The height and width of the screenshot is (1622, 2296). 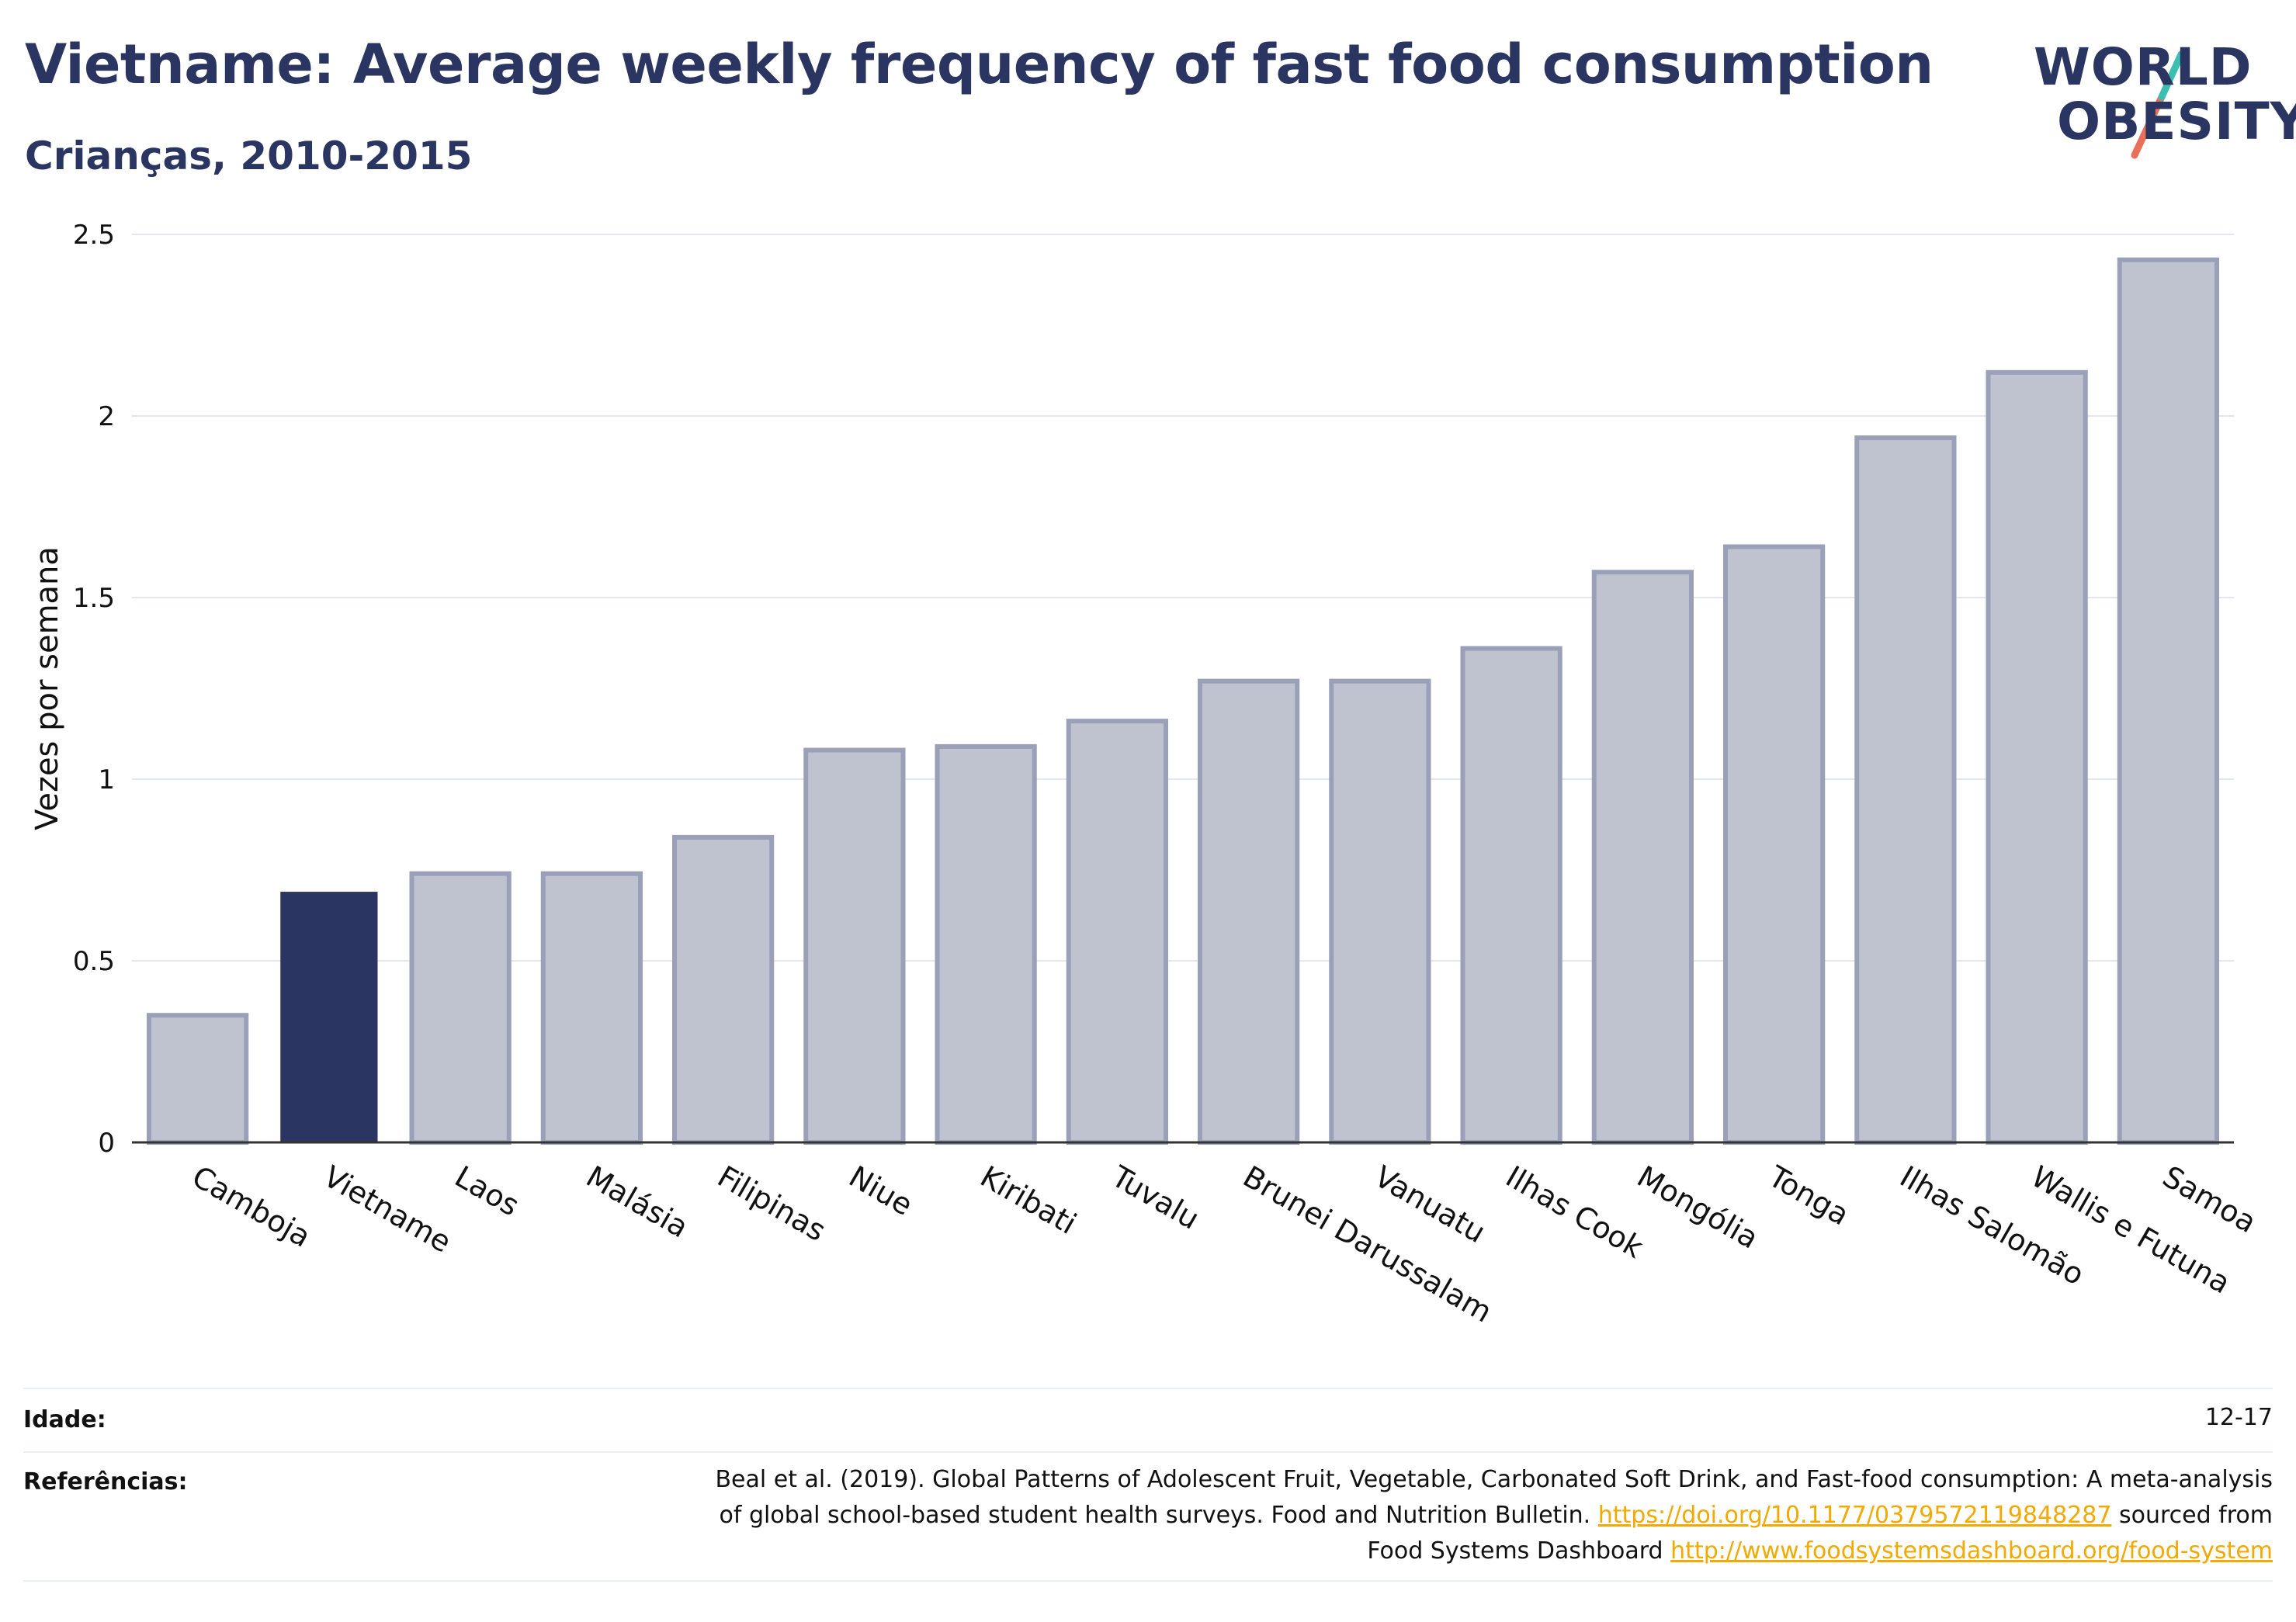 What do you see at coordinates (1148, 1423) in the screenshot?
I see `age-row: Idade: 12-17` at bounding box center [1148, 1423].